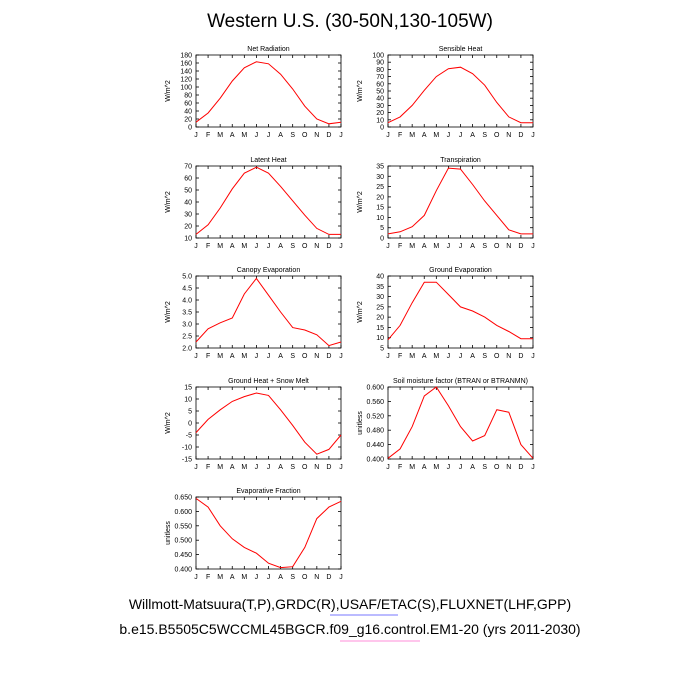 The image size is (700, 700). I want to click on y-tick-label: 0.500, so click(183, 541).